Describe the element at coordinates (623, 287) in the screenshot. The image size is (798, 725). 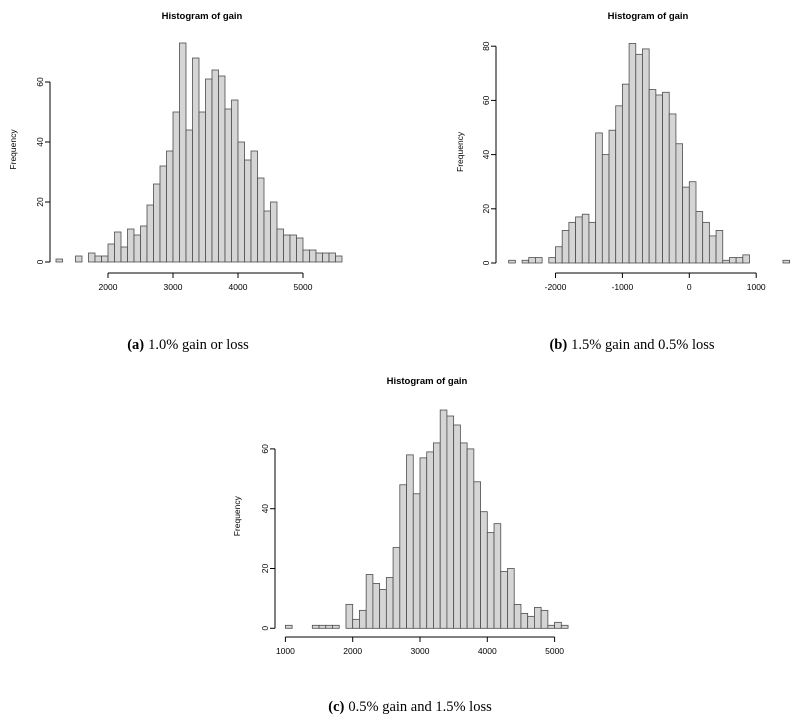
I see `x-tick-label: -1000` at that location.